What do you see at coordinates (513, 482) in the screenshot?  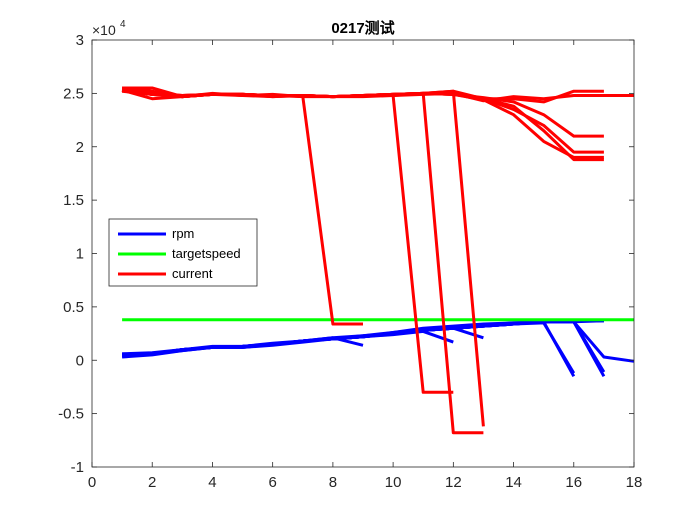 I see `x-tick-label-7: 14` at bounding box center [513, 482].